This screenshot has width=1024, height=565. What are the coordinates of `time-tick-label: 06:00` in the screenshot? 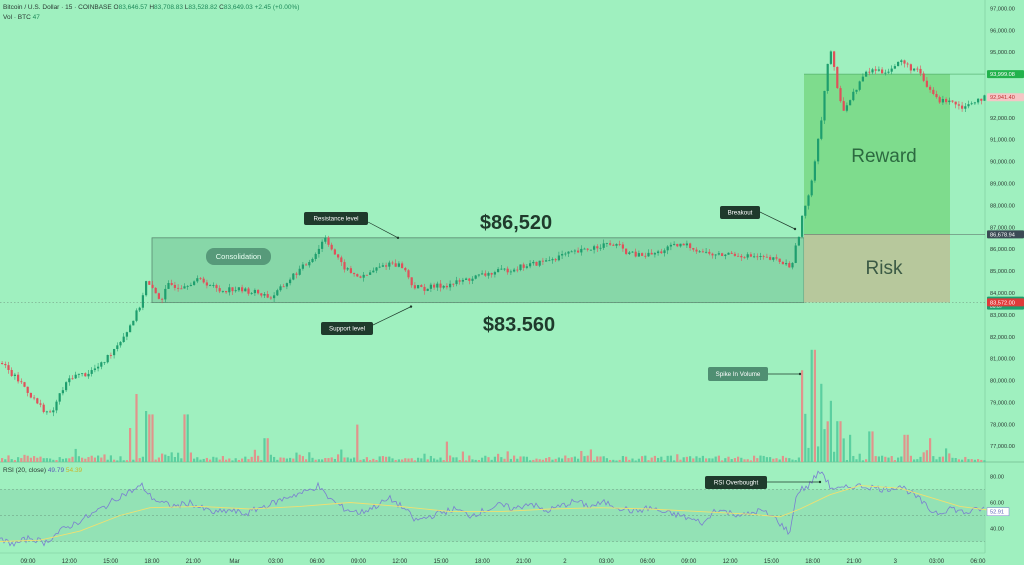 It's located at (648, 562).